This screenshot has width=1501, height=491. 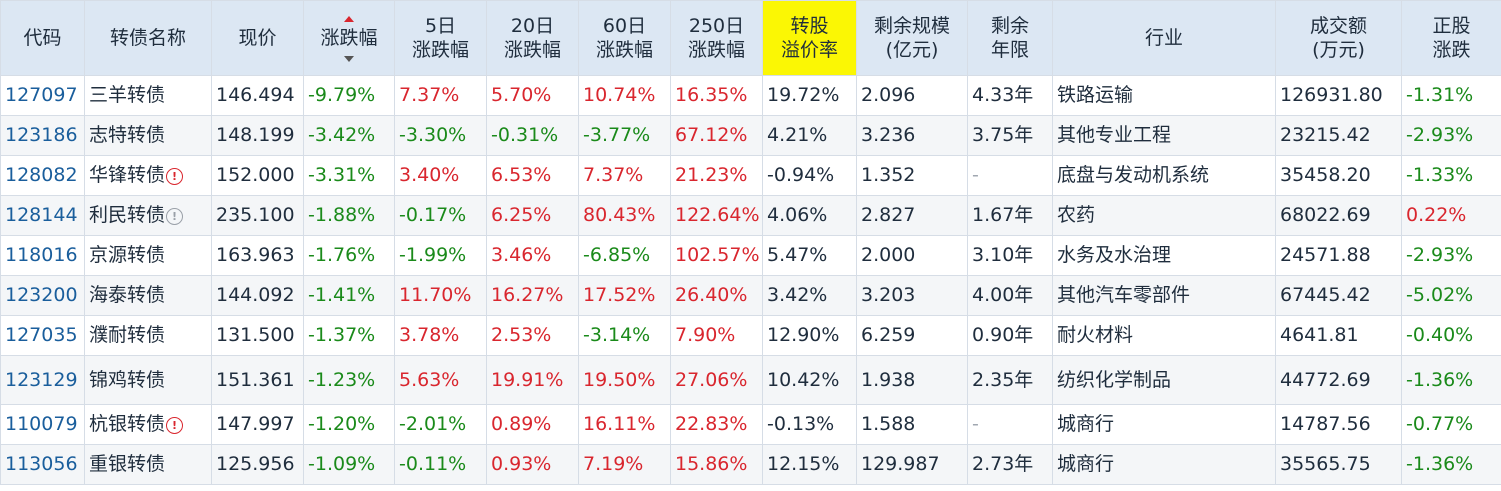 I want to click on cell-price-value: 163.963, so click(x=255, y=255).